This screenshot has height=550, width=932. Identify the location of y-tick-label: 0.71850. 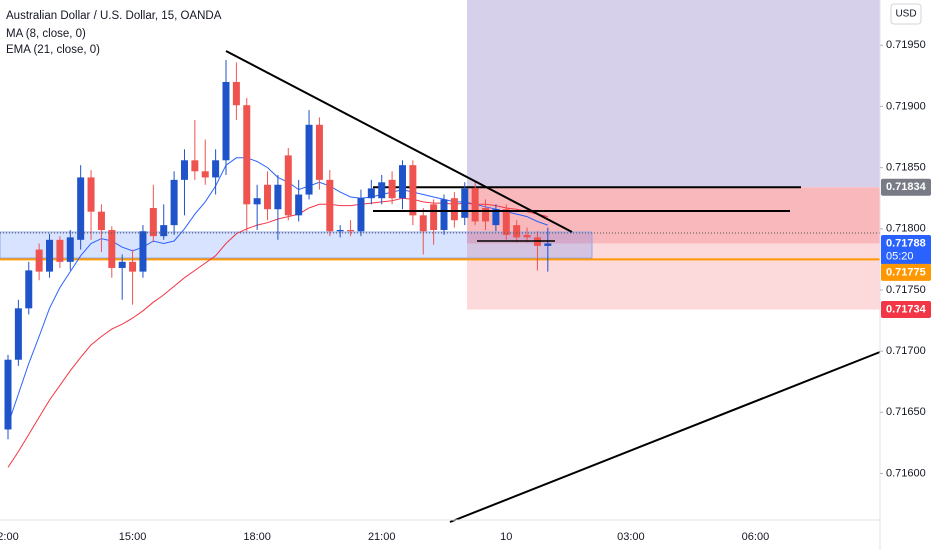
(906, 168).